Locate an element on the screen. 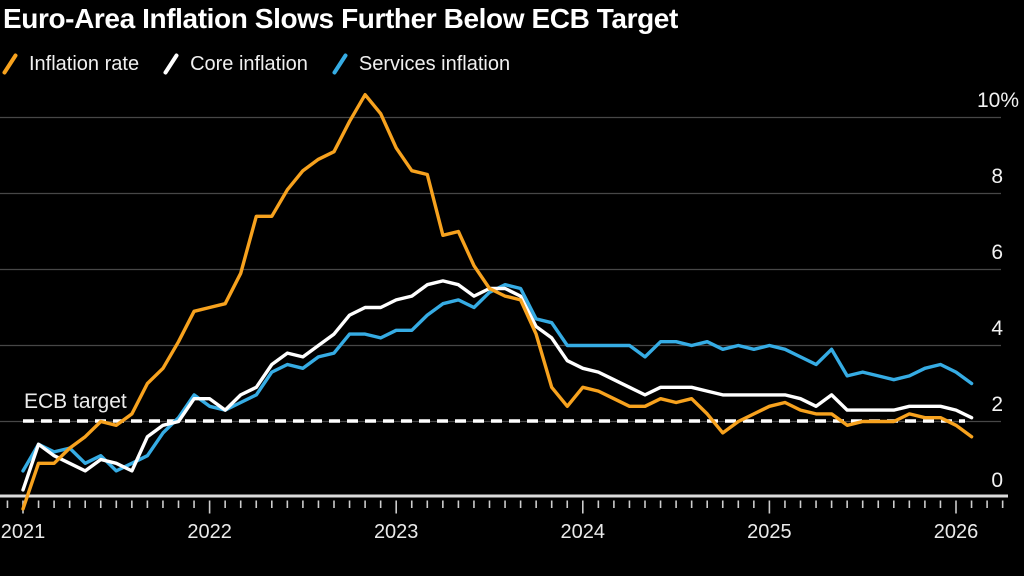 This screenshot has width=1024, height=576. legend-item-services-inflation: Services inflation is located at coordinates (421, 64).